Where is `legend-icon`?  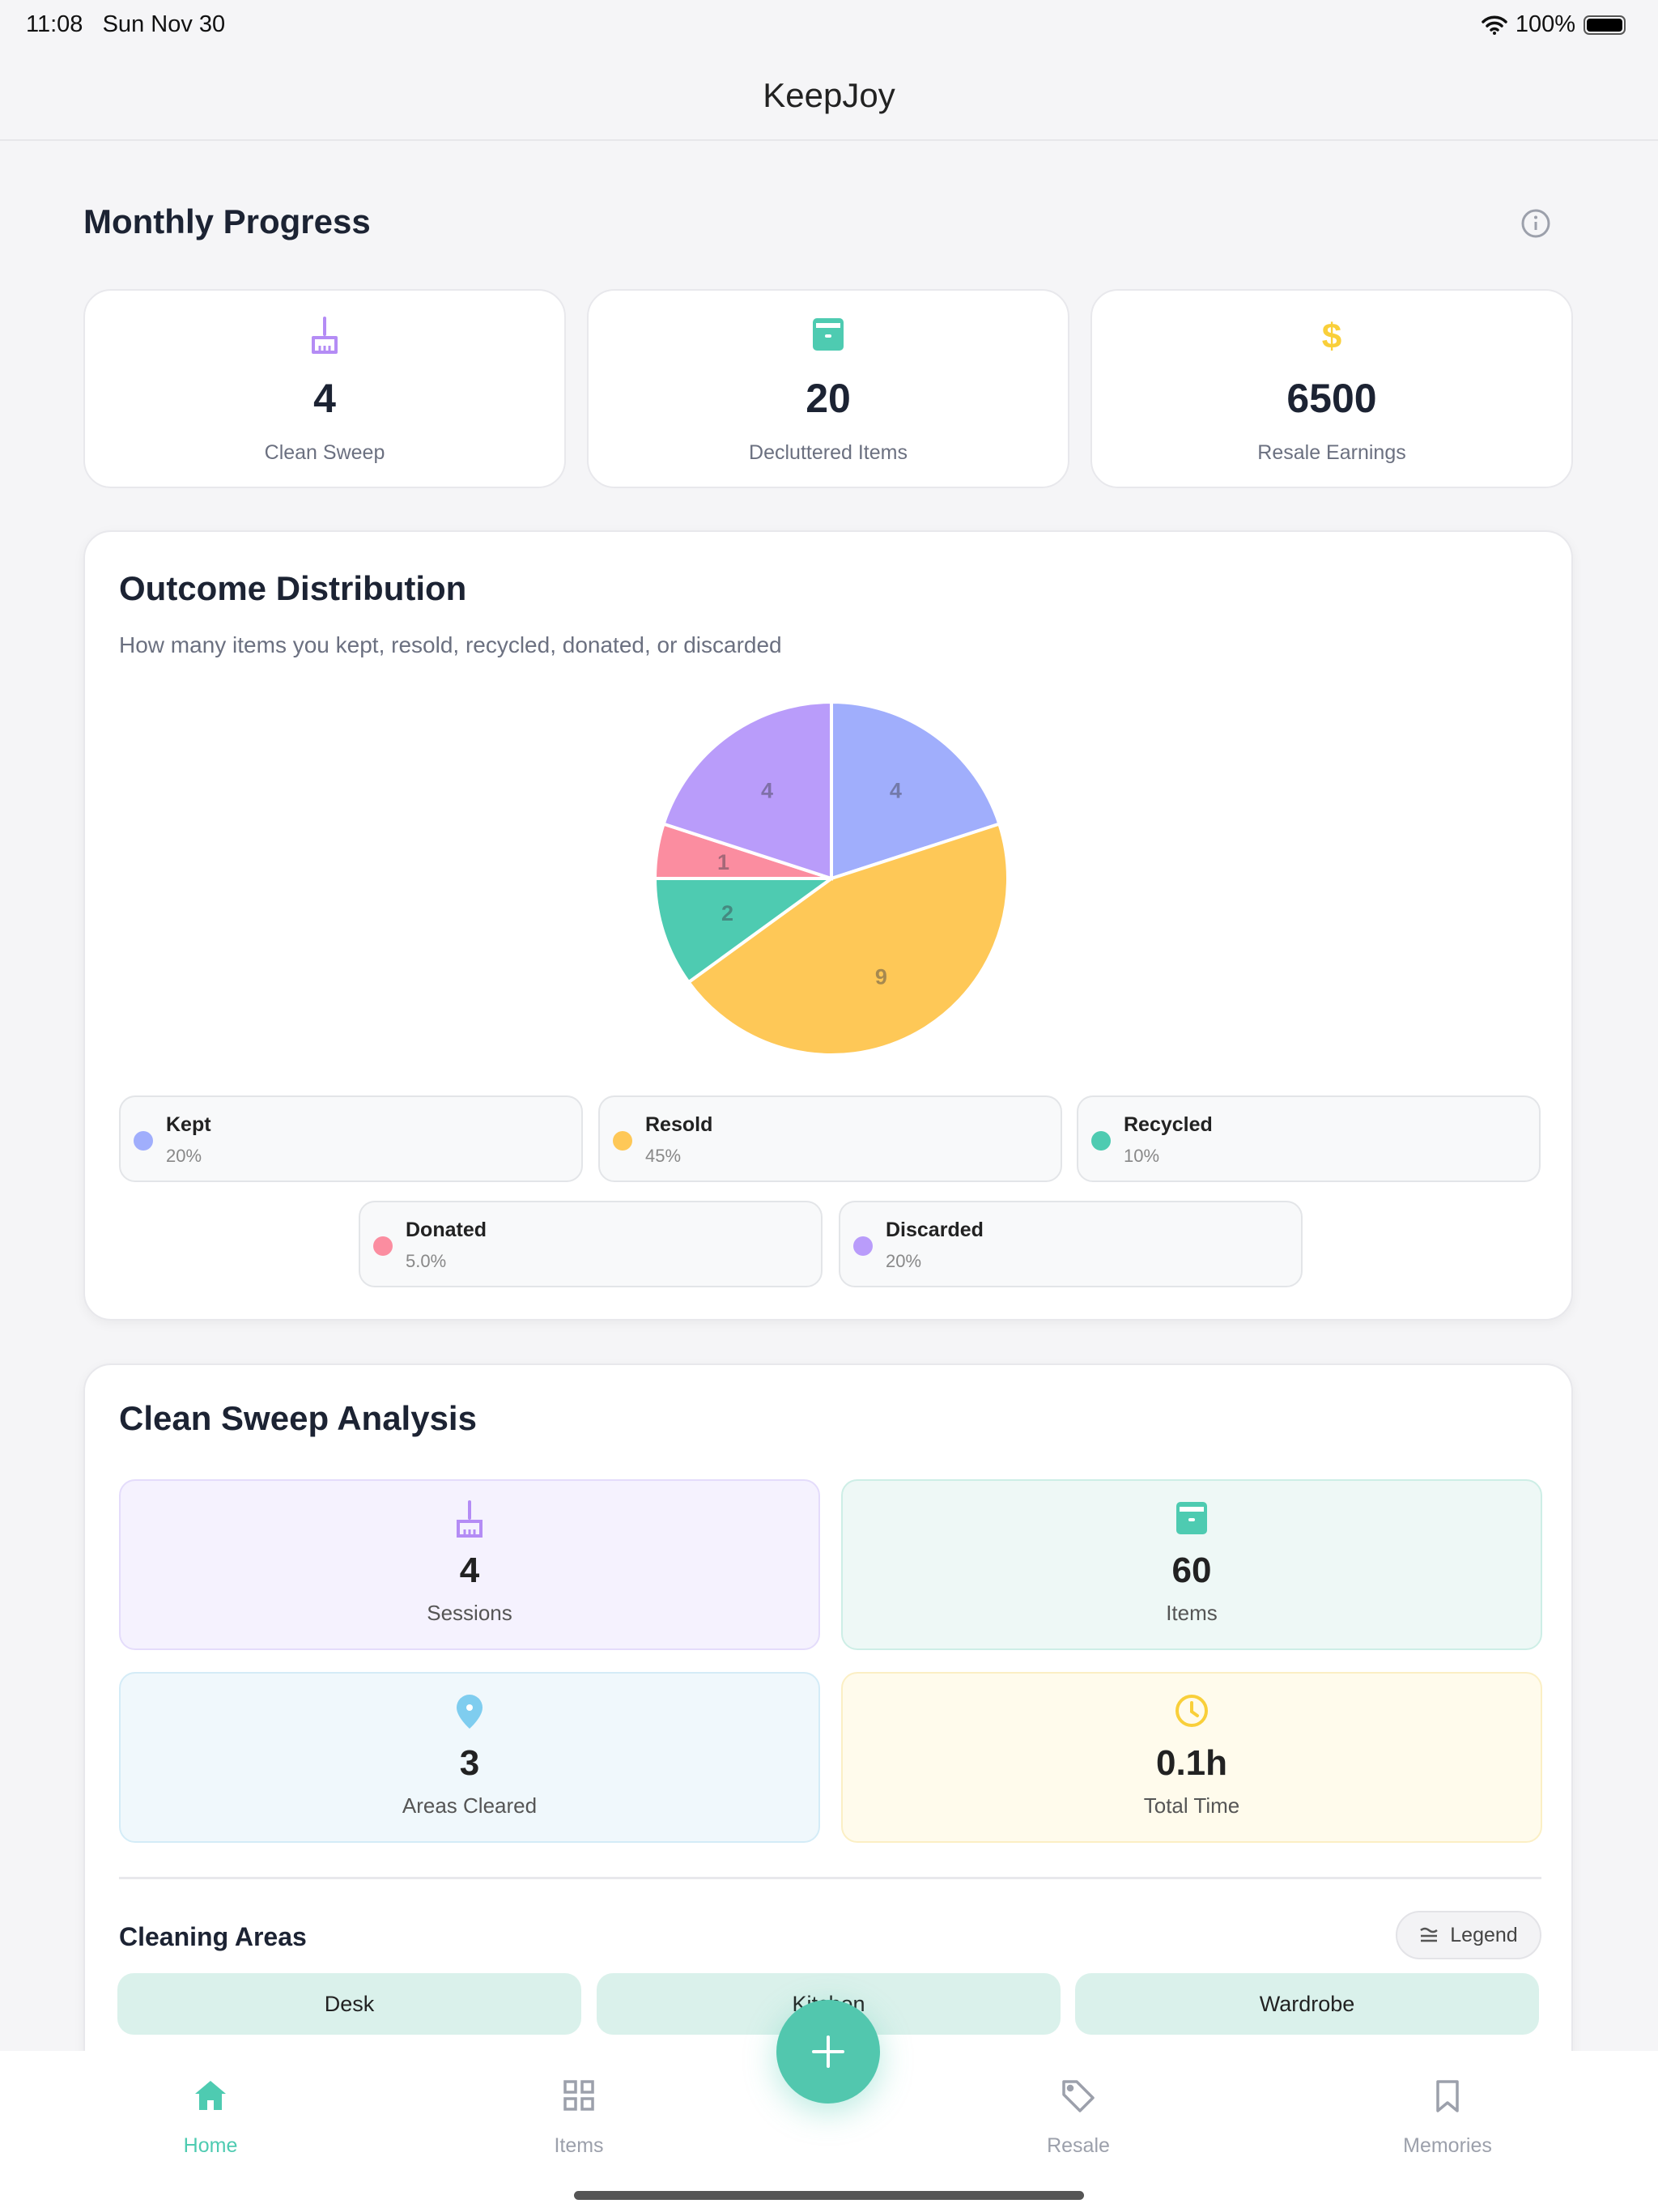
legend-icon is located at coordinates (1429, 1934).